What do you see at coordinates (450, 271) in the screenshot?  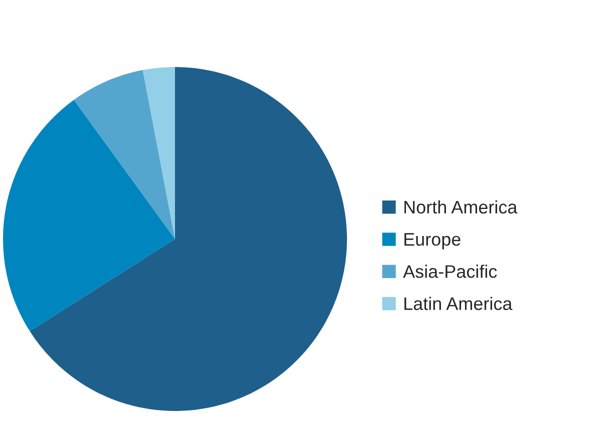 I see `legend-label: Asia-Pacific` at bounding box center [450, 271].